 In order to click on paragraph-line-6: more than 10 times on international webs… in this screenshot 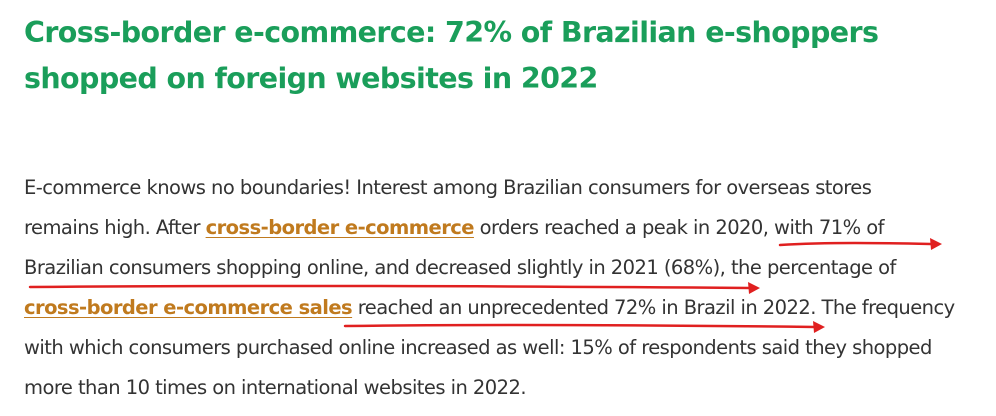, I will do `click(275, 387)`.